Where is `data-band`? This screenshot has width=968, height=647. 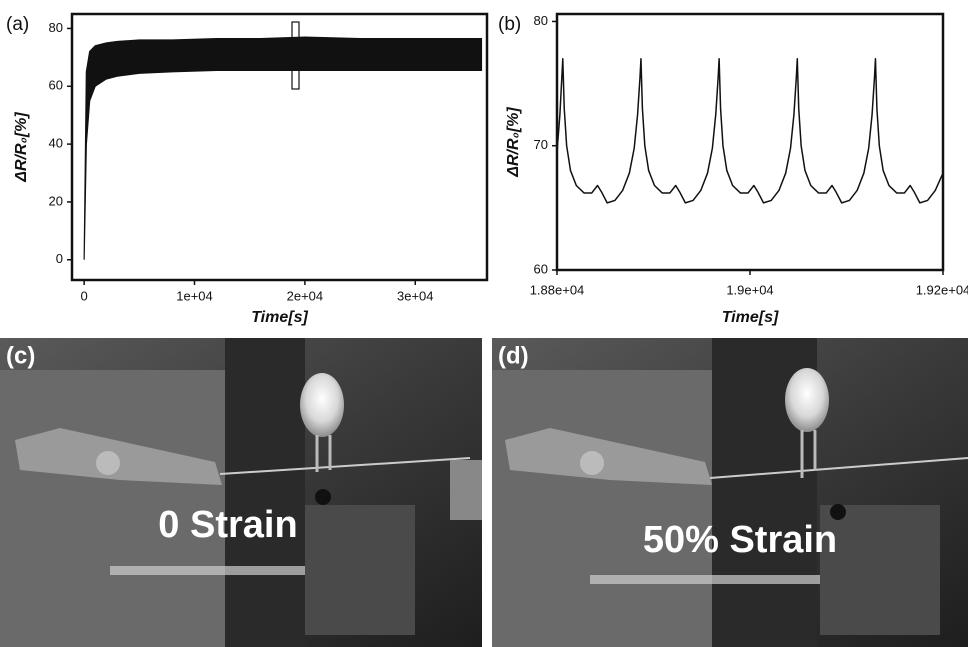 data-band is located at coordinates (283, 148).